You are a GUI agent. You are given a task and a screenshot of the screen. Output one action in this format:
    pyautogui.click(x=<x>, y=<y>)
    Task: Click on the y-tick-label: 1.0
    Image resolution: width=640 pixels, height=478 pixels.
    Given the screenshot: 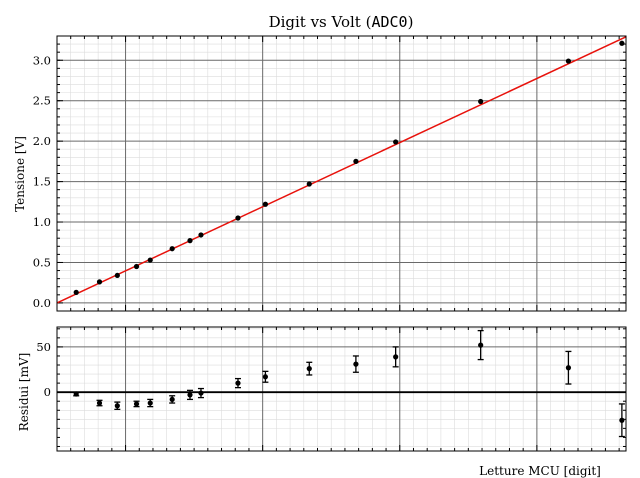 What is the action you would take?
    pyautogui.click(x=42, y=222)
    